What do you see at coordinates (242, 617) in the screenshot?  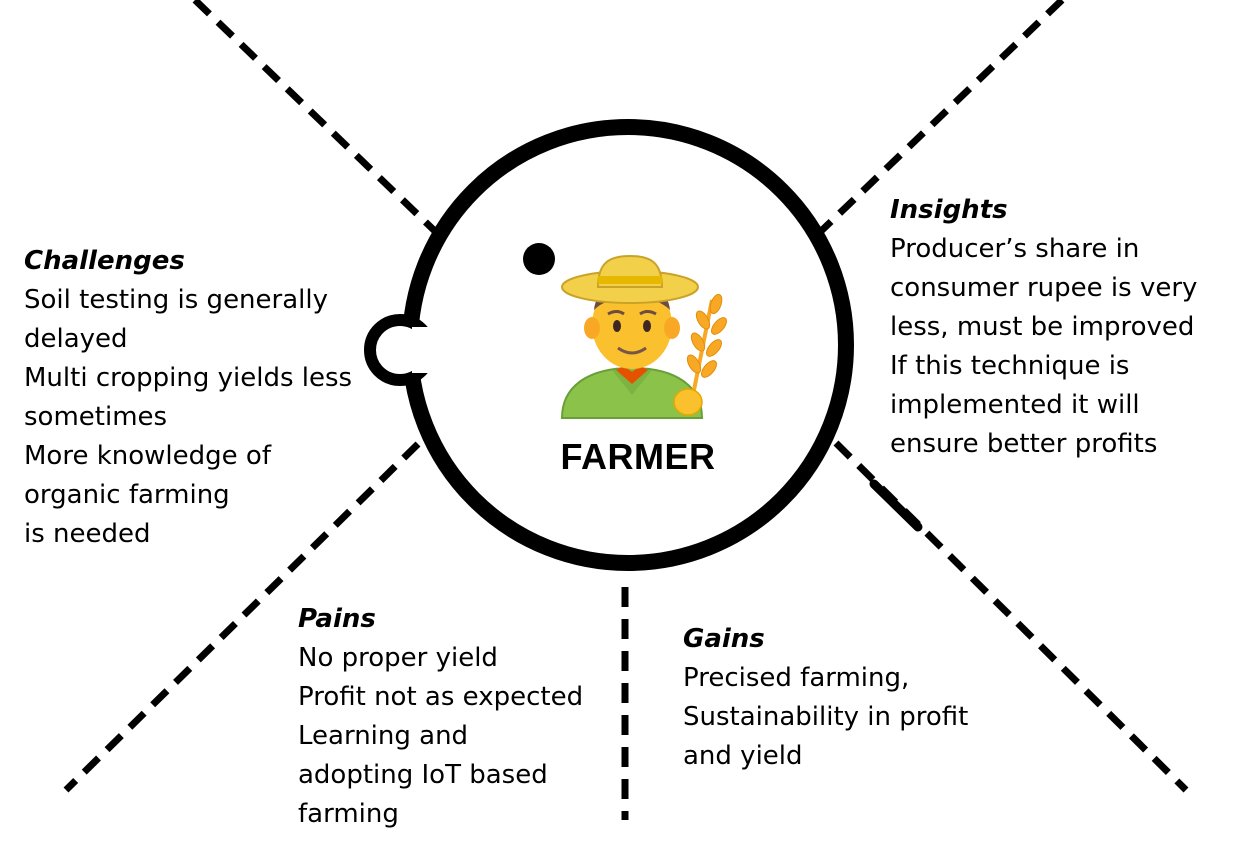 I see `divider-bottom-left` at bounding box center [242, 617].